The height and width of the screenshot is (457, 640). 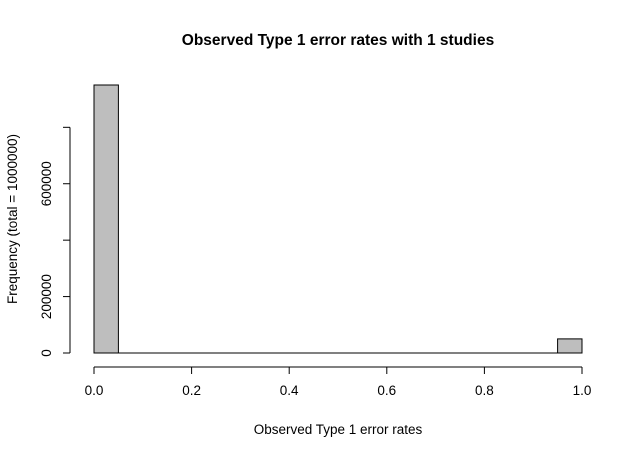 I want to click on y-tick-label: 200000, so click(x=46, y=296).